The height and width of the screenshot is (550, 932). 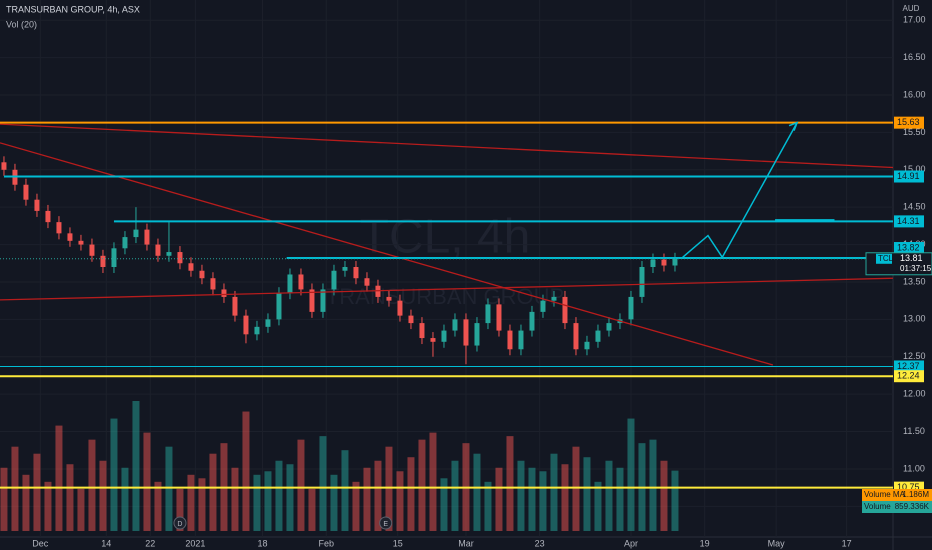 I want to click on y-tick-label: 16.50, so click(x=914, y=57).